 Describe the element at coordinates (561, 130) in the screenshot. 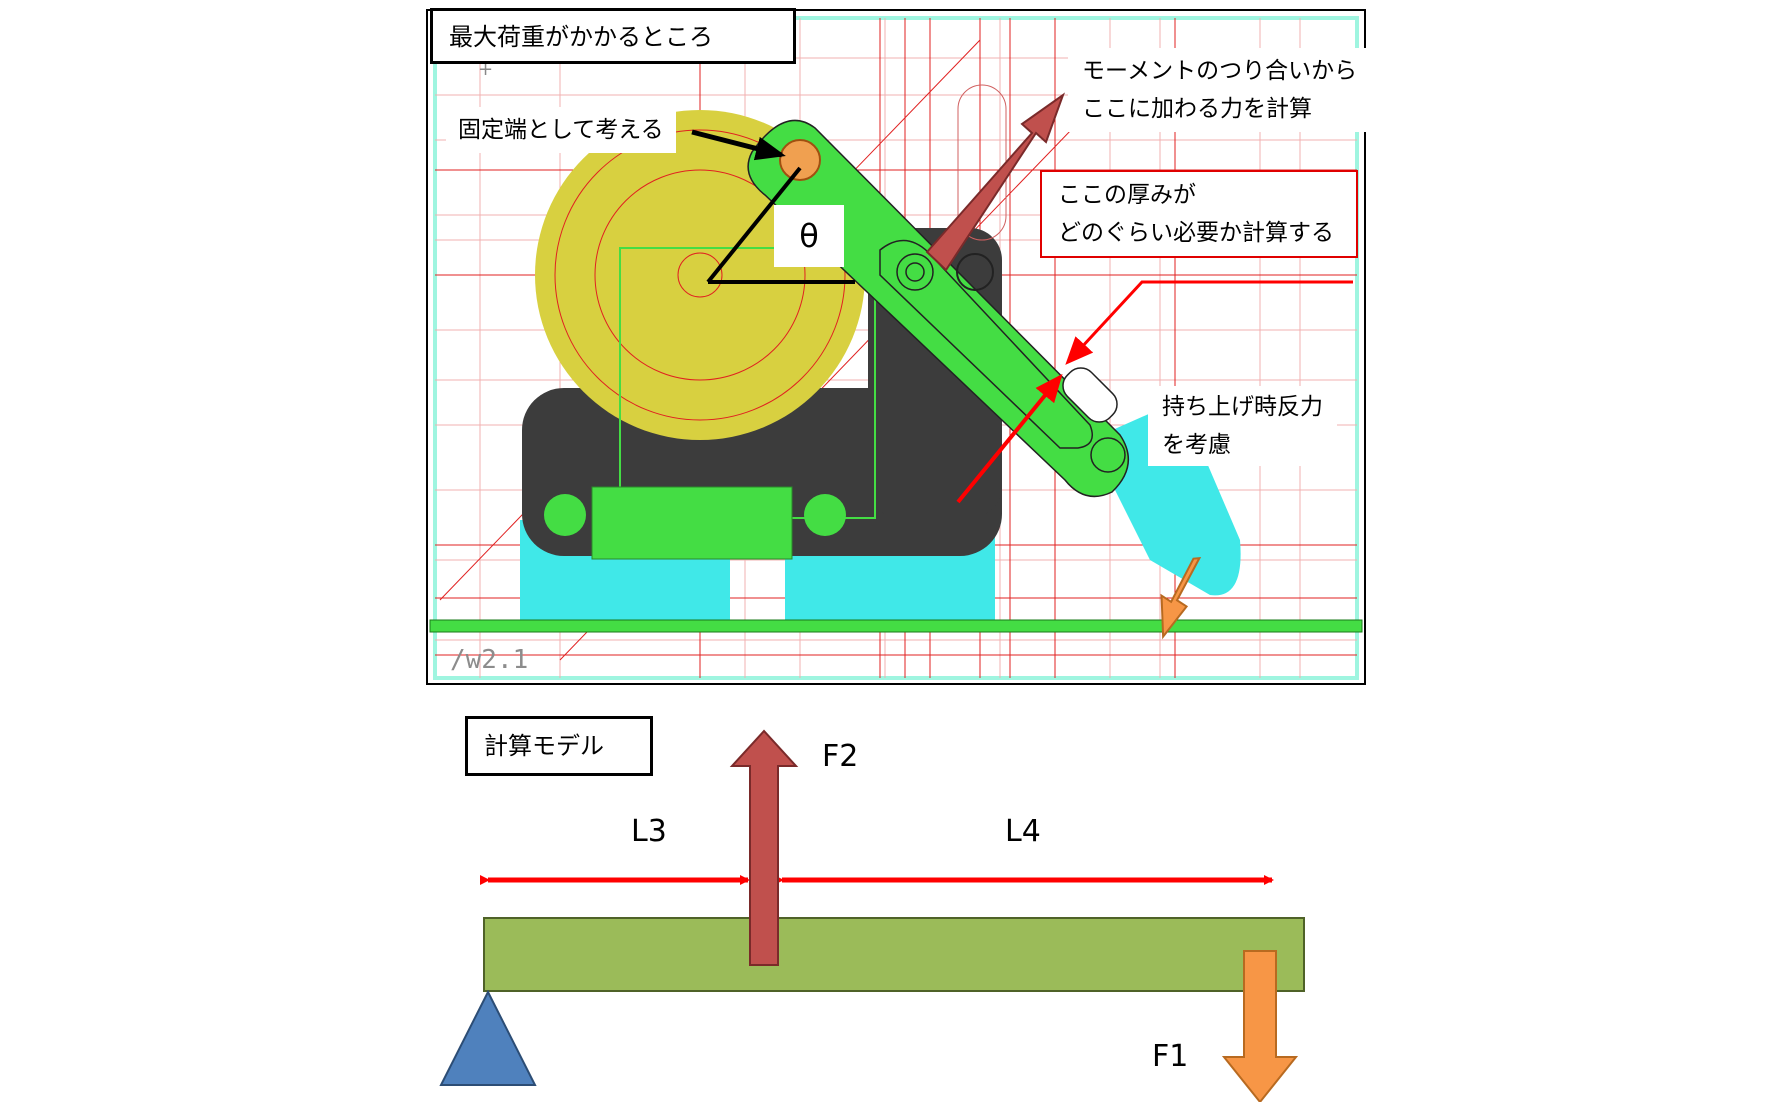

I see `fixed-end-label: 固定端として考える` at that location.